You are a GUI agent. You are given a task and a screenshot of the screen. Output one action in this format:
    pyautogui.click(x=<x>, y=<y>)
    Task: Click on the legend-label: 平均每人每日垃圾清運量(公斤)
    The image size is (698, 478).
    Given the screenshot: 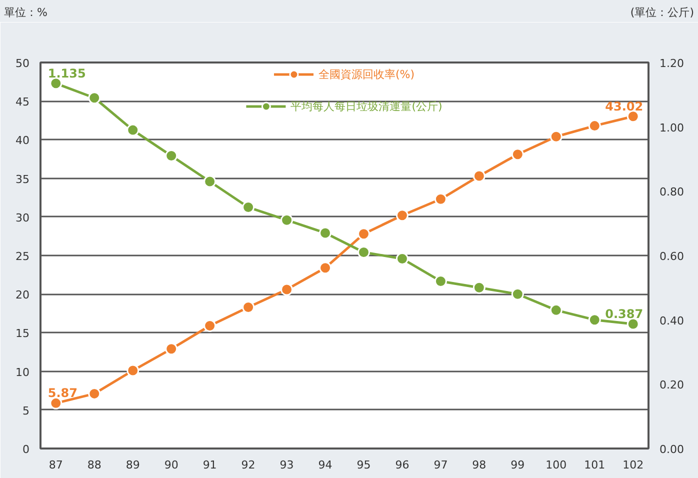 What is the action you would take?
    pyautogui.click(x=366, y=106)
    